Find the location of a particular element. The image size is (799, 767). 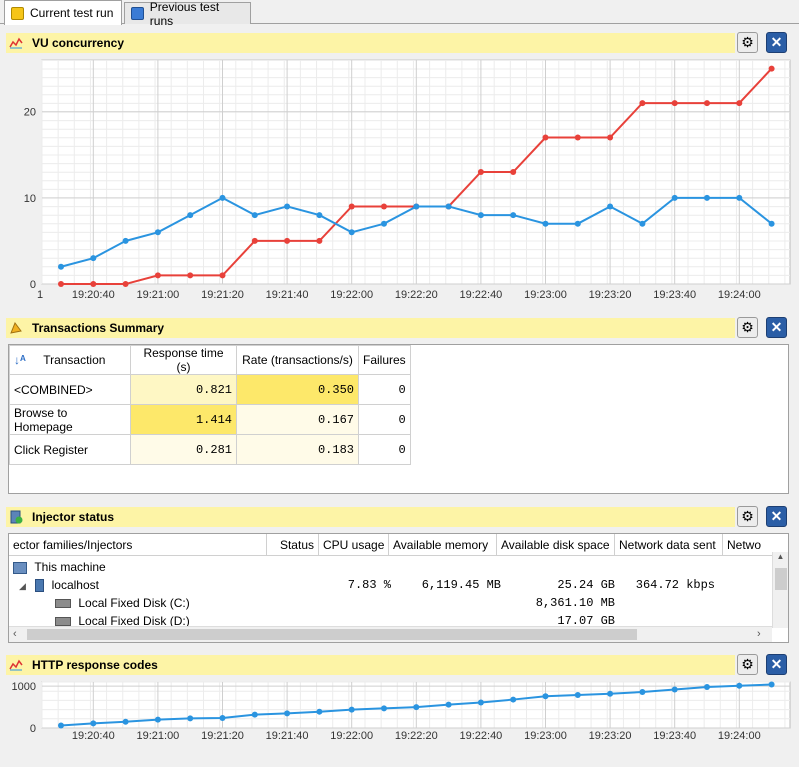

column-transaction: ↓ᴬ Transaction is located at coordinates (70, 360).